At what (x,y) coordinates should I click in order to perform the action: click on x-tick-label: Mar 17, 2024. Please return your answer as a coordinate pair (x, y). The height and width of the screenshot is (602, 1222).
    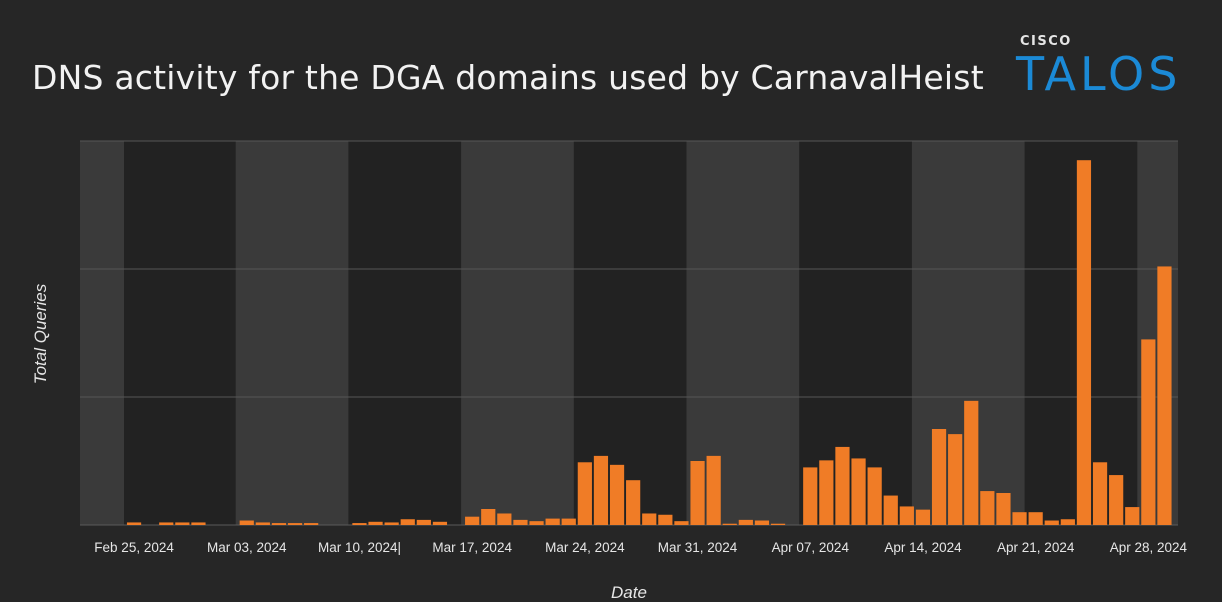
    Looking at the image, I should click on (472, 547).